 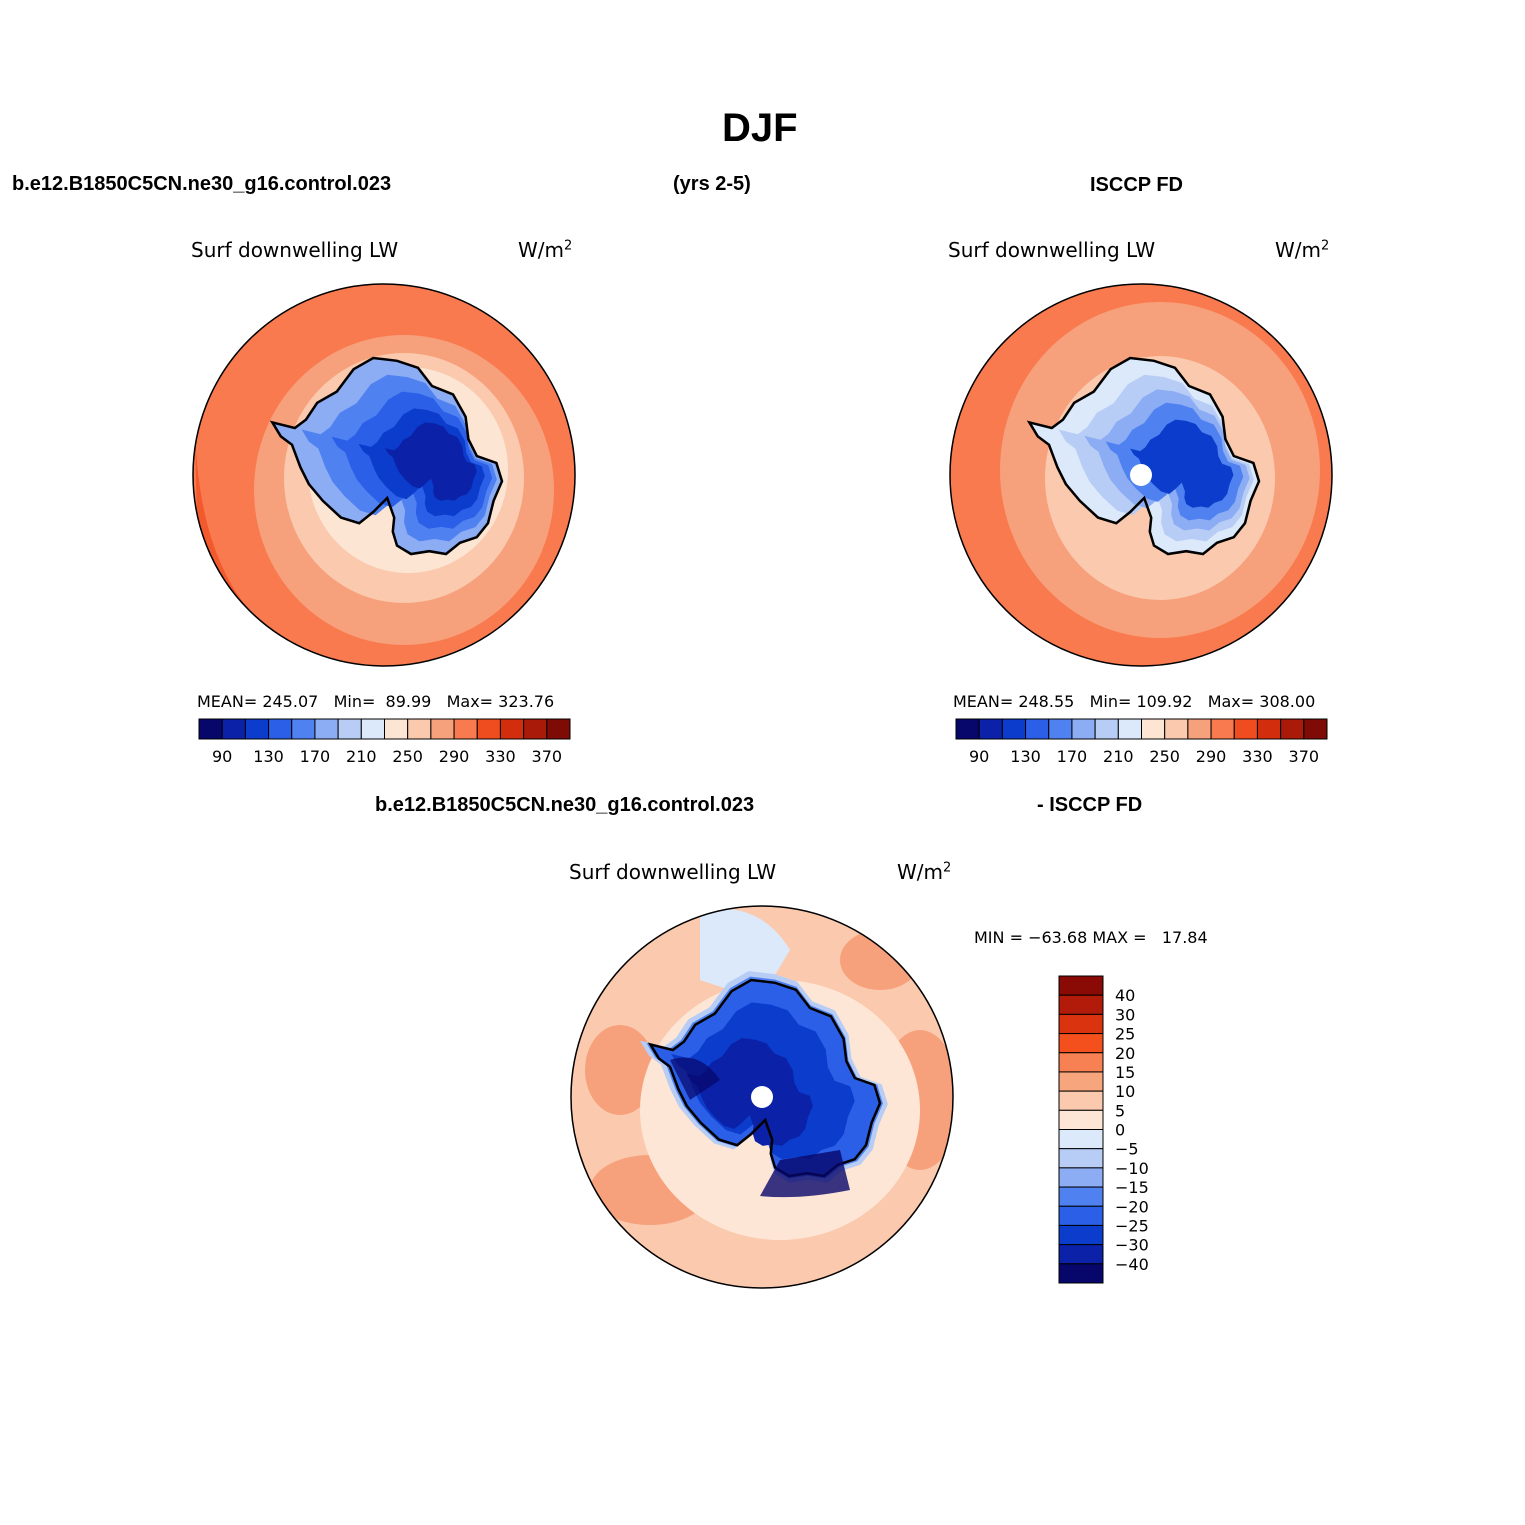 What do you see at coordinates (500, 756) in the screenshot?
I see `model-colorbar-tick-label: 330` at bounding box center [500, 756].